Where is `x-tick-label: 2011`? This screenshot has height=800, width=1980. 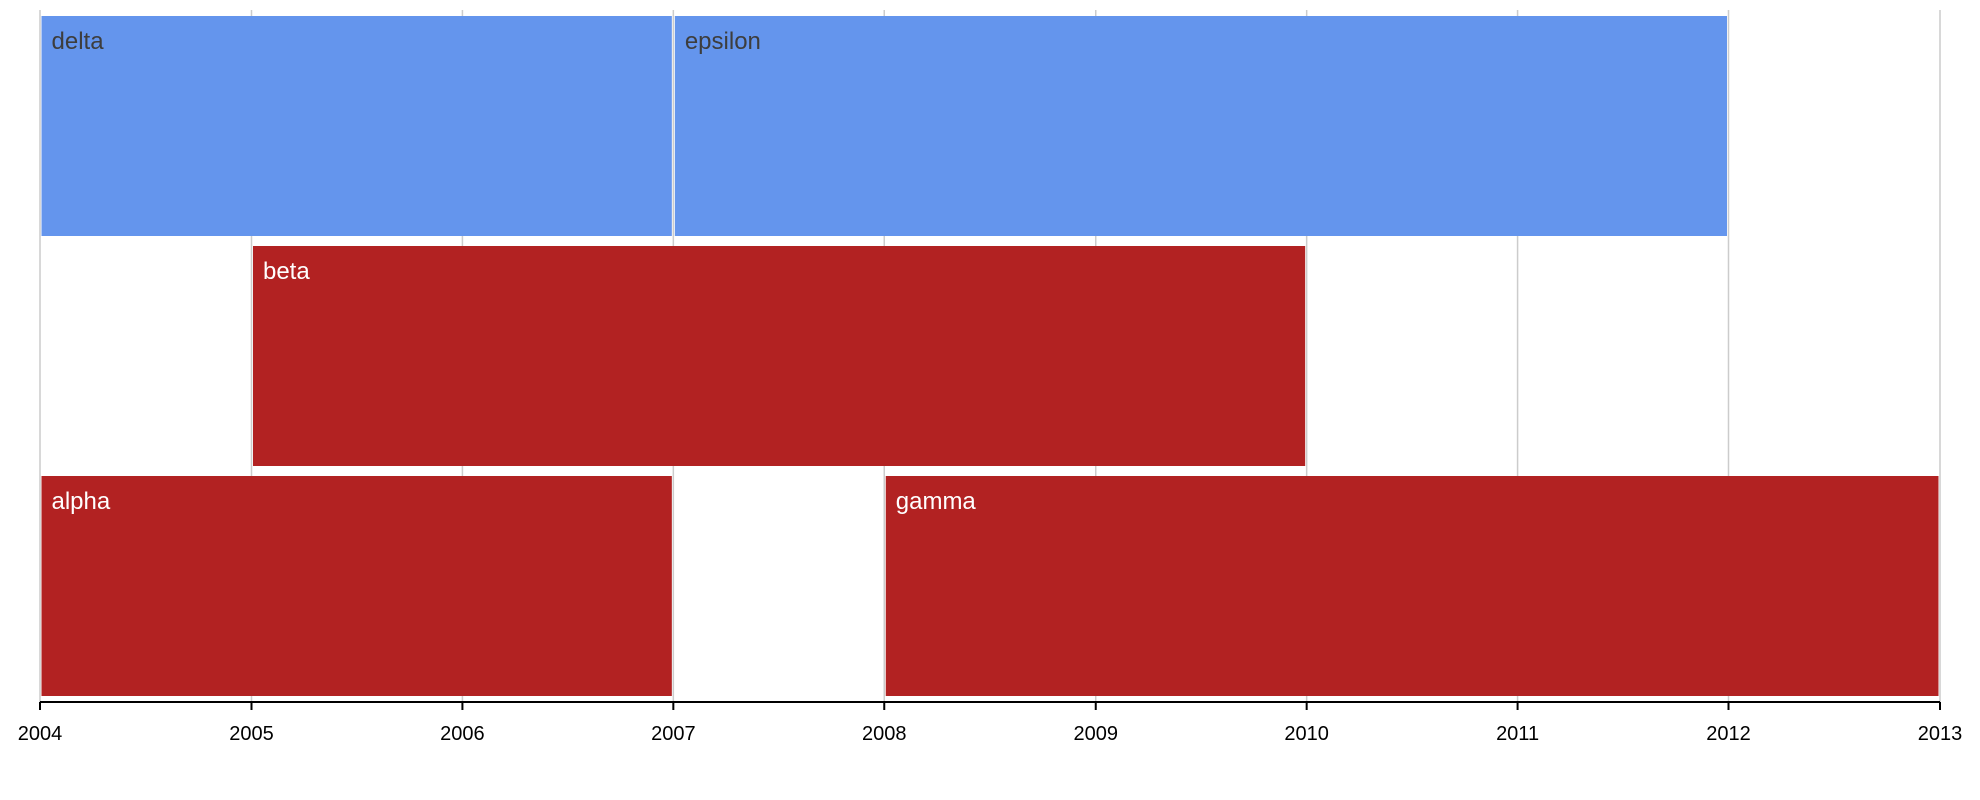 x-tick-label: 2011 is located at coordinates (1517, 734).